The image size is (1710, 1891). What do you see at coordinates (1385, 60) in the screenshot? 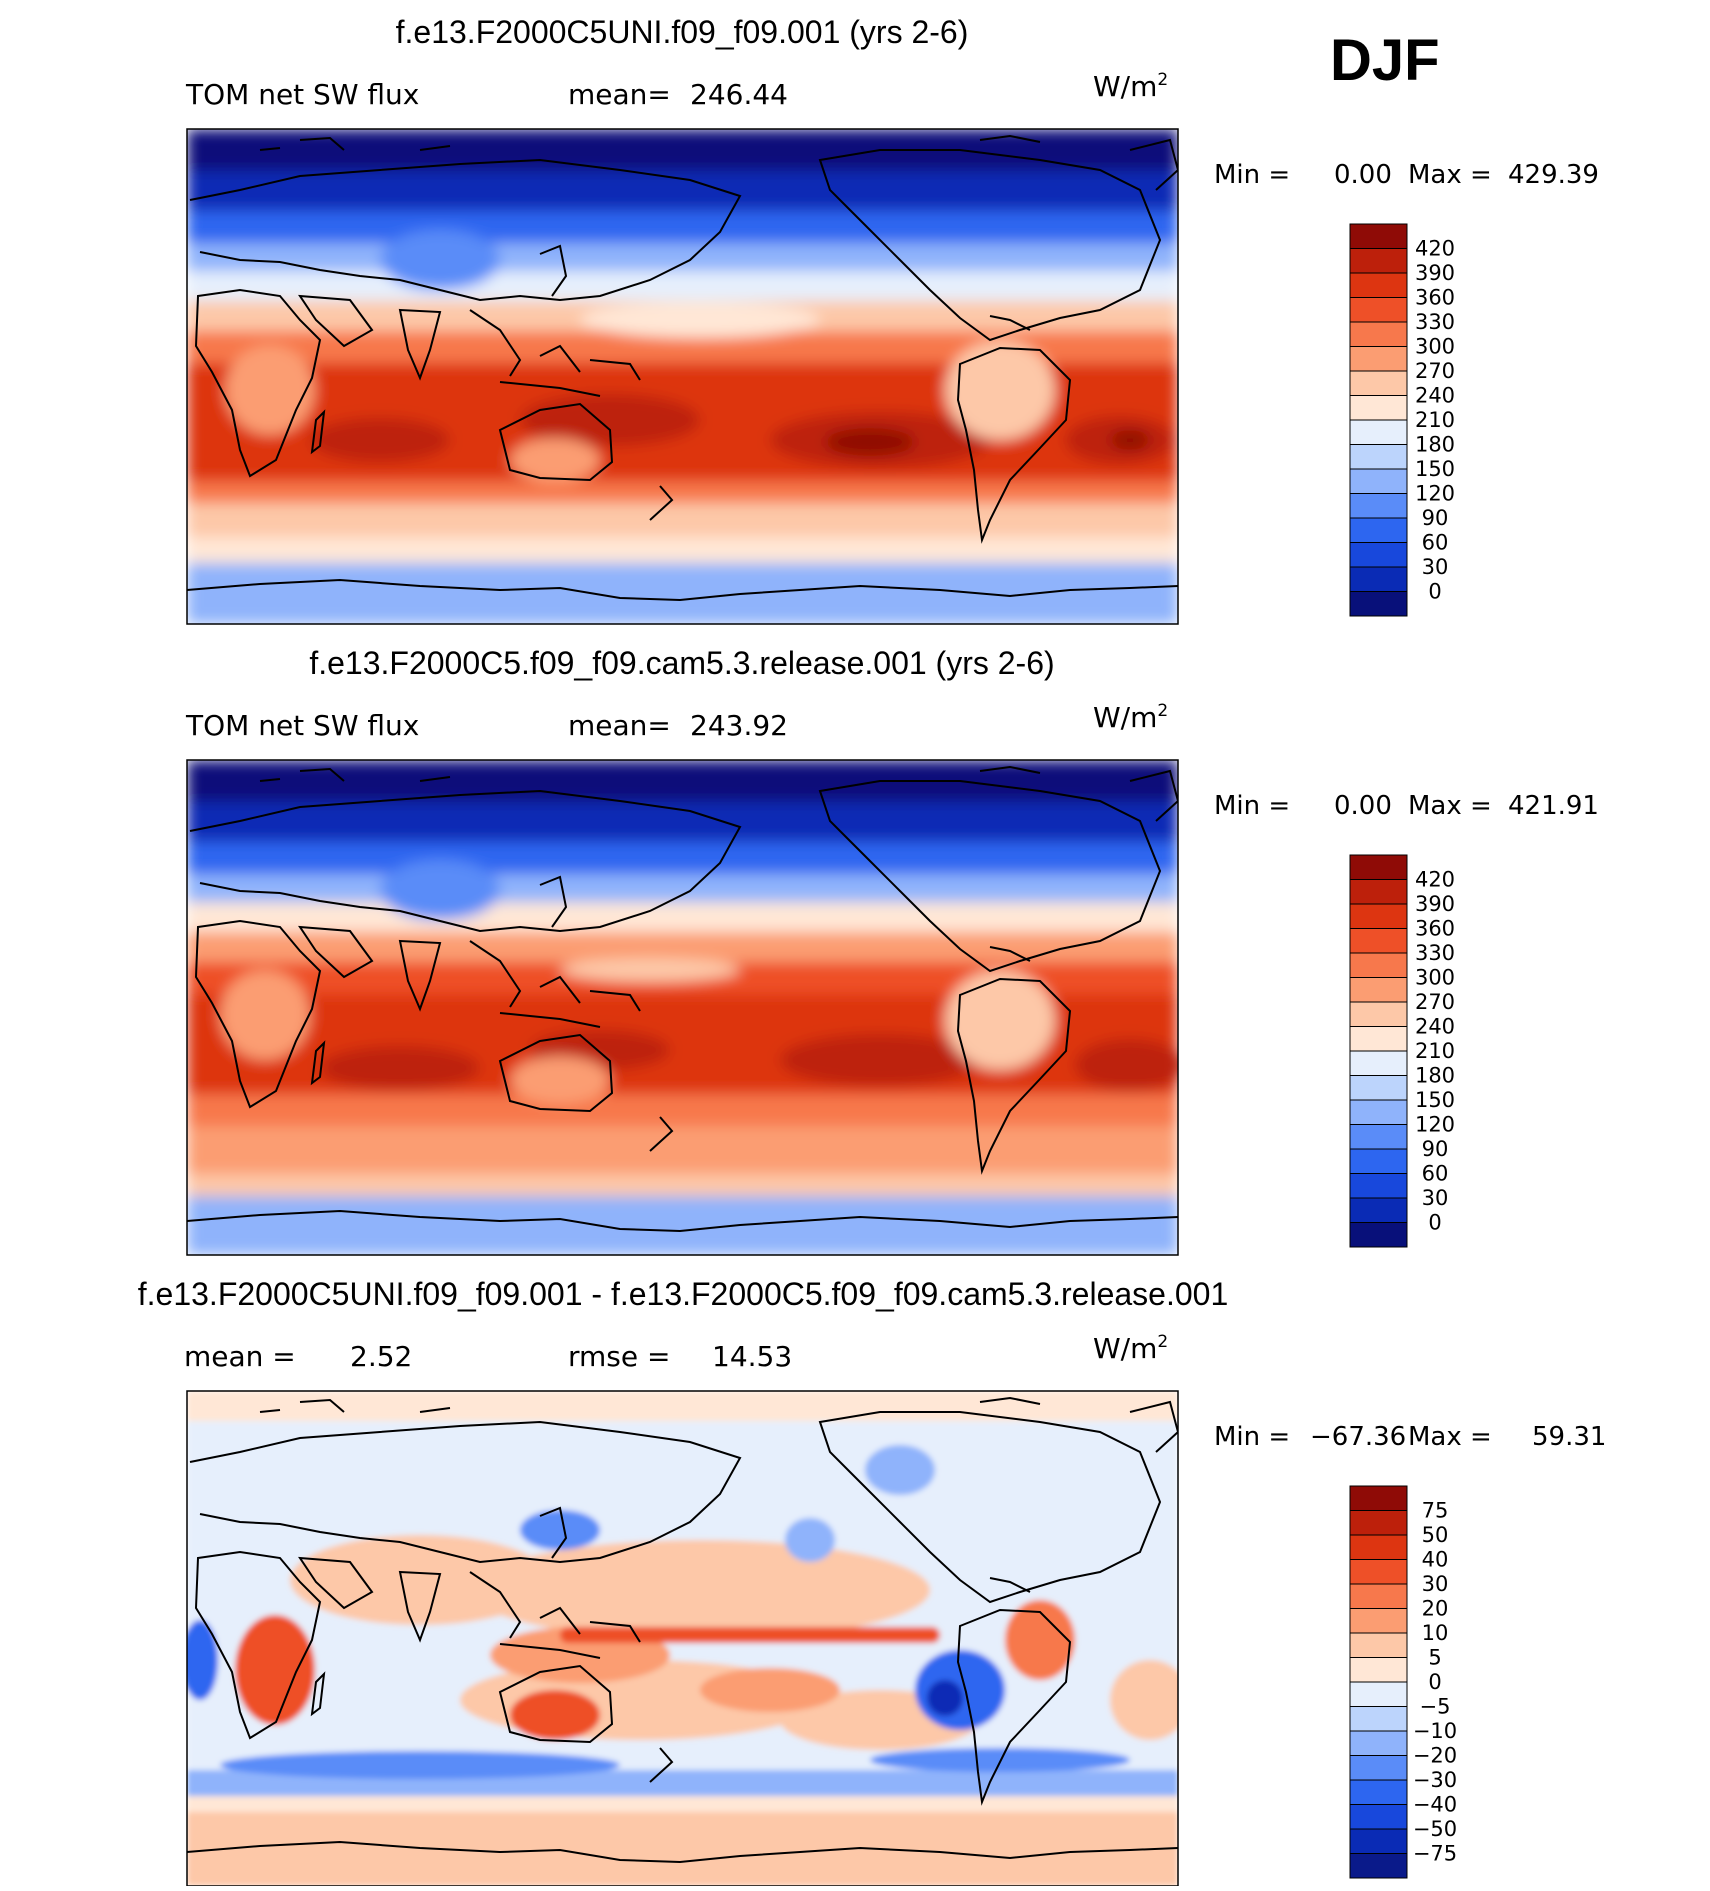
I see `season-label: DJF` at bounding box center [1385, 60].